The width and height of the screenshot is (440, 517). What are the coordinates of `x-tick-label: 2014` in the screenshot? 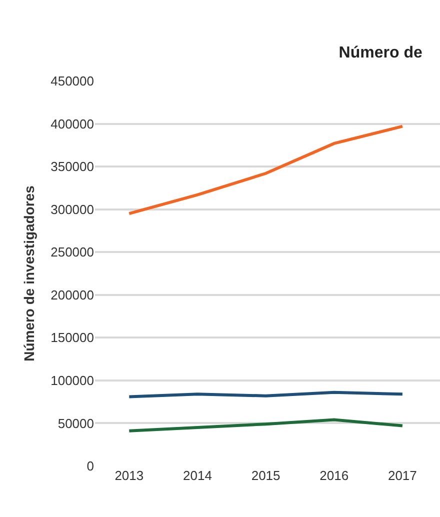 It's located at (197, 475).